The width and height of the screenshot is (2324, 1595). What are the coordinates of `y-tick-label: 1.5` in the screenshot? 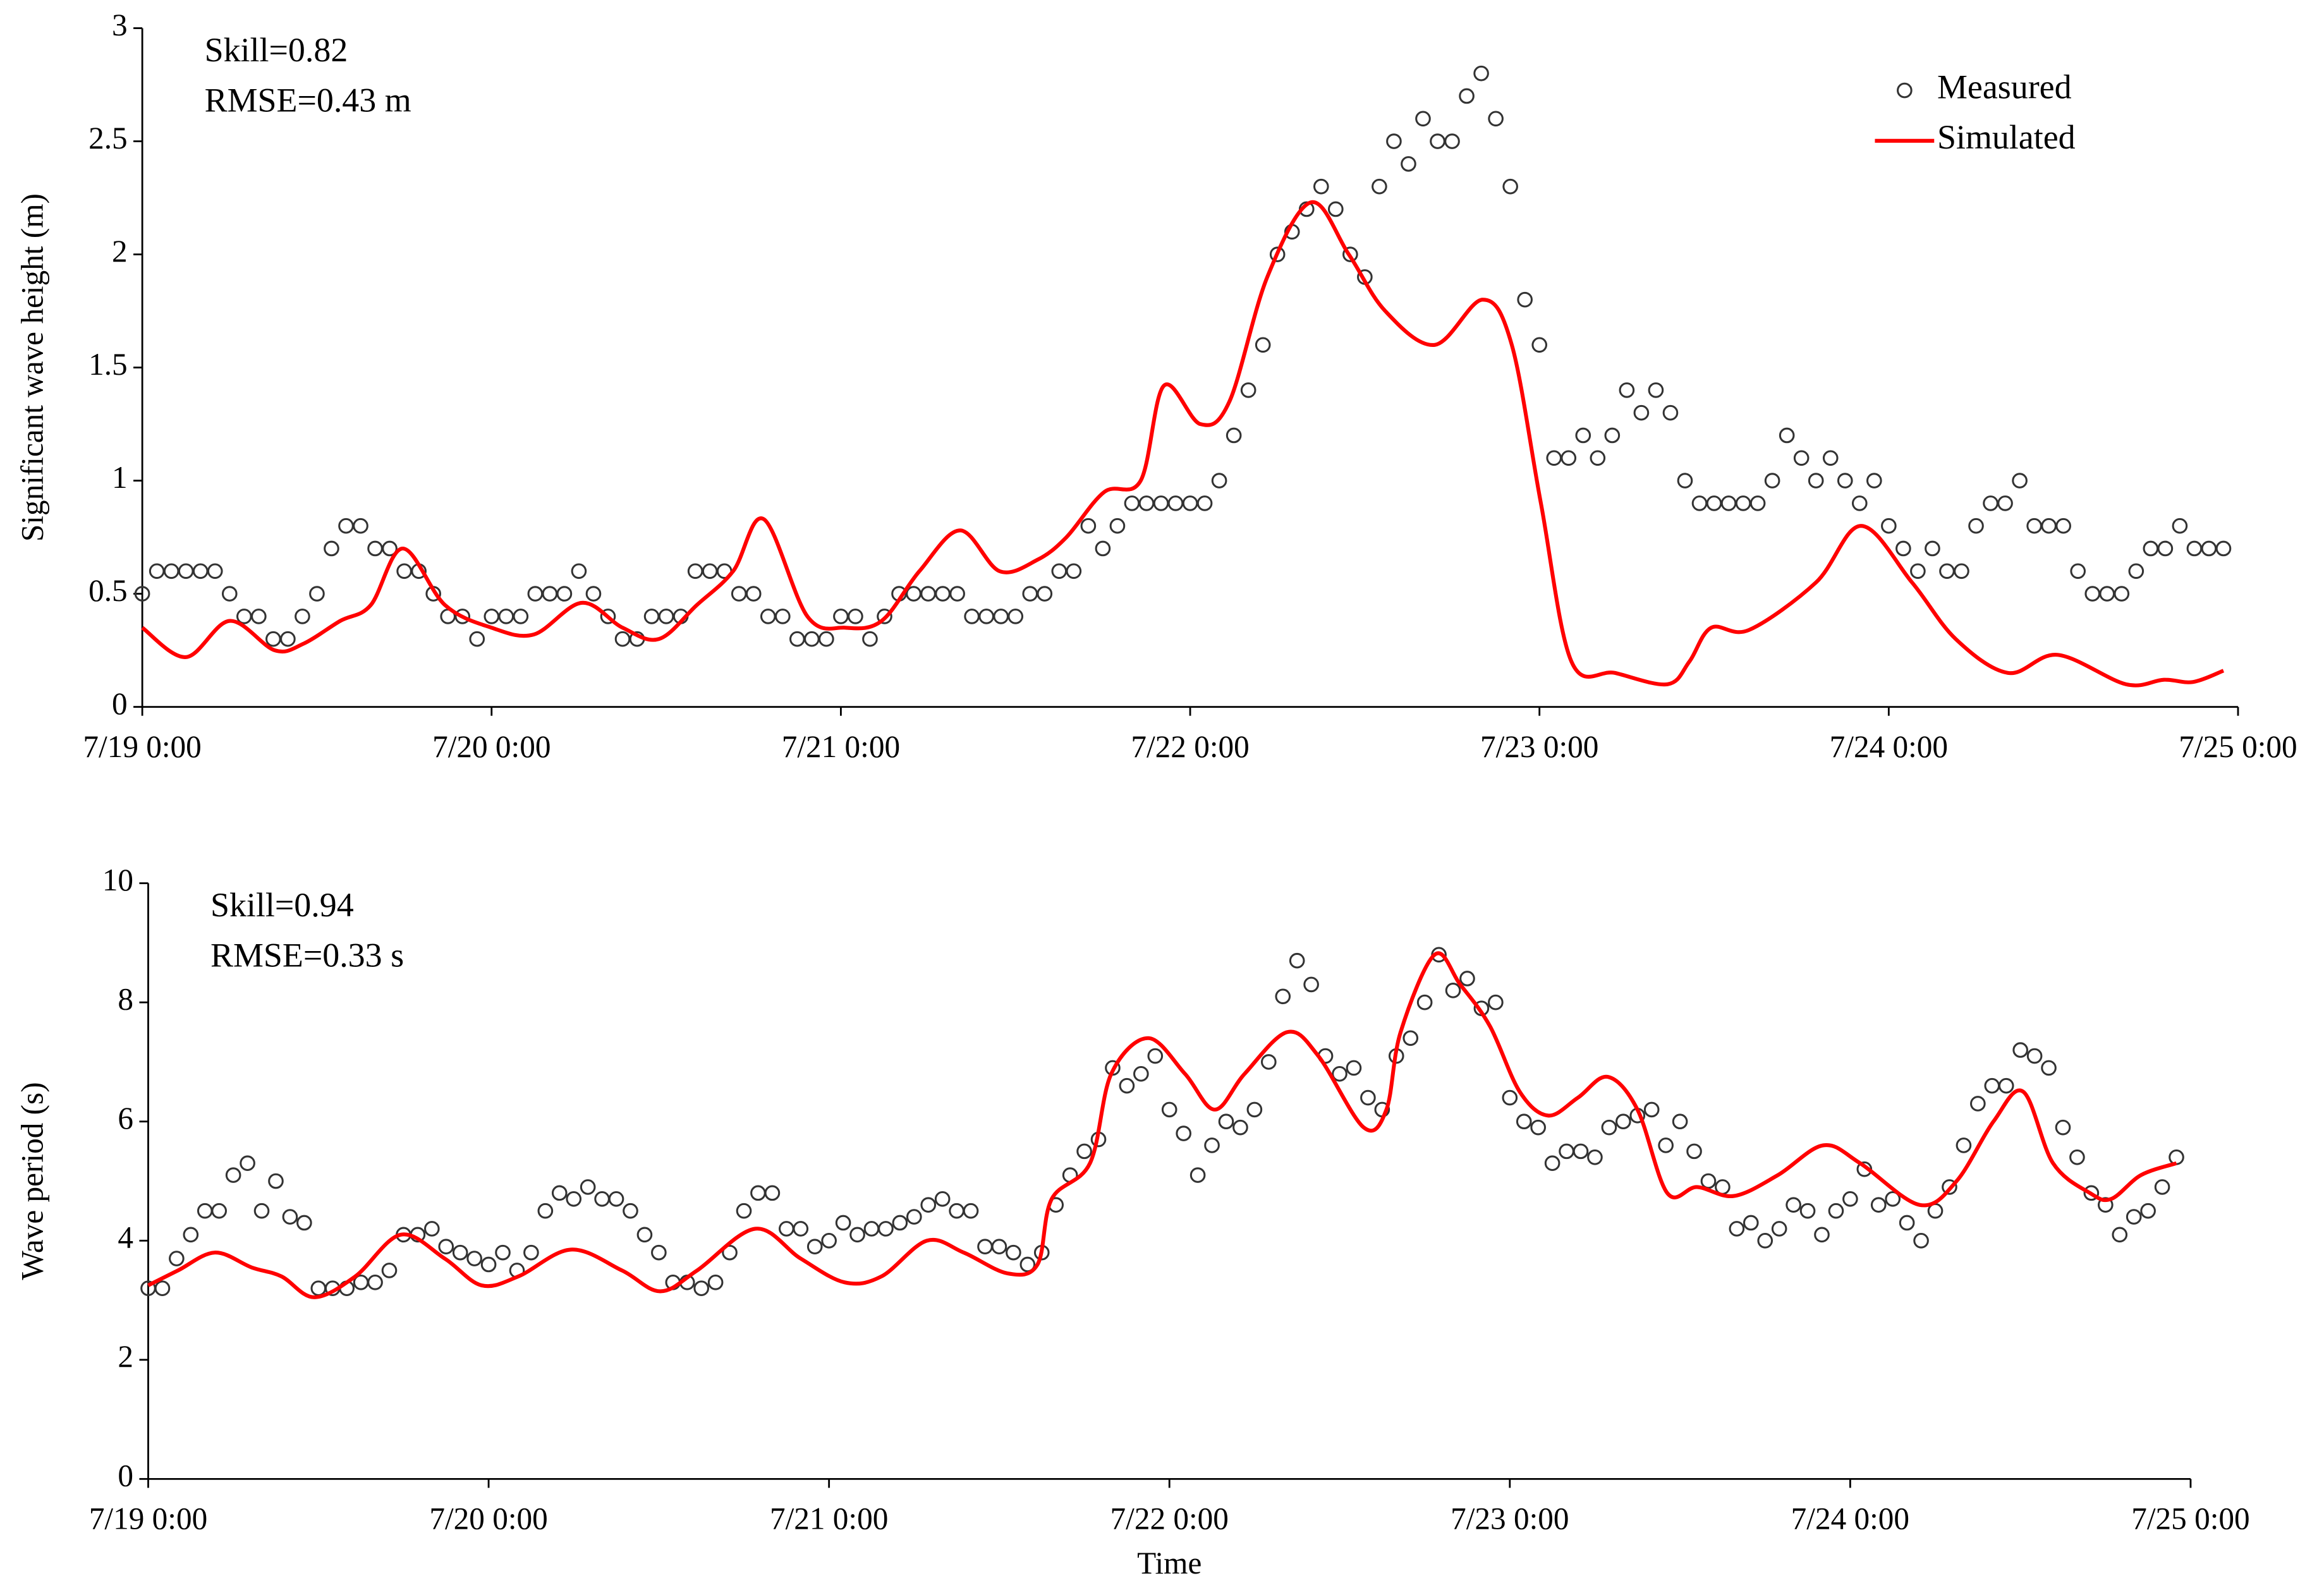 It's located at (108, 364).